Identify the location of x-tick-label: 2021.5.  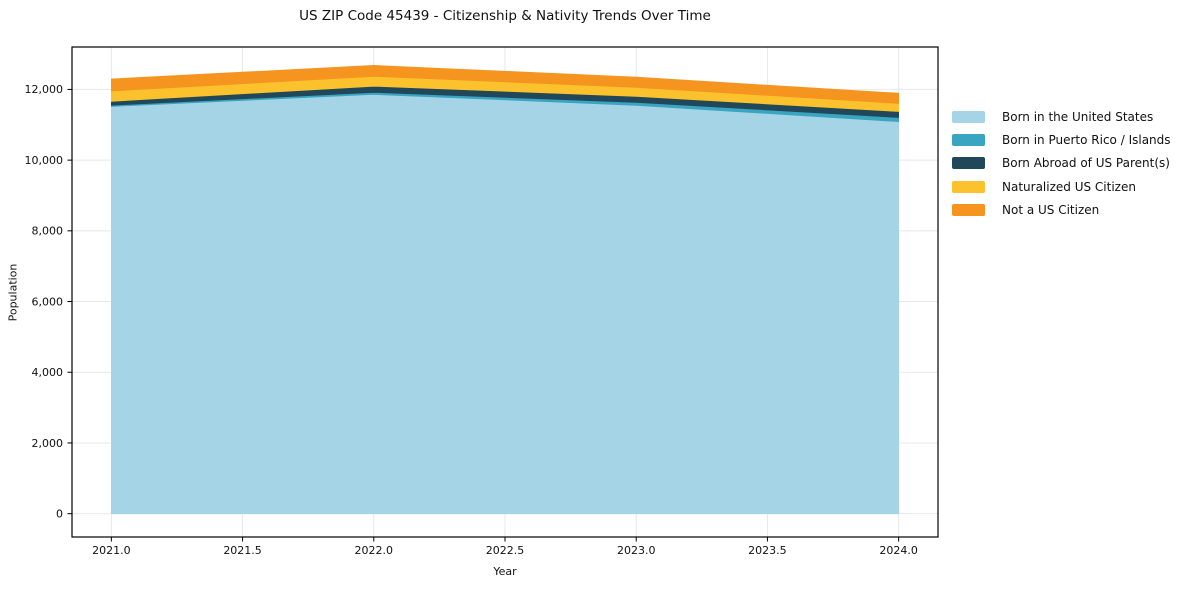
(242, 550).